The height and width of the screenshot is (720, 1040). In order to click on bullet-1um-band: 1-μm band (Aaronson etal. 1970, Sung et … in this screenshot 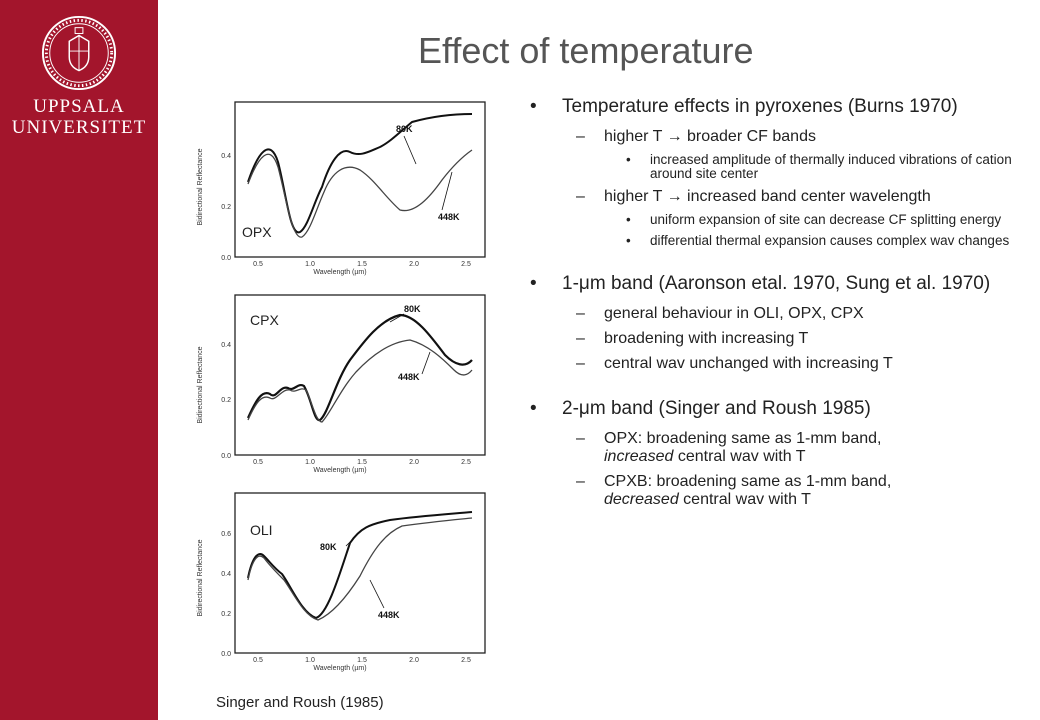, I will do `click(772, 284)`.